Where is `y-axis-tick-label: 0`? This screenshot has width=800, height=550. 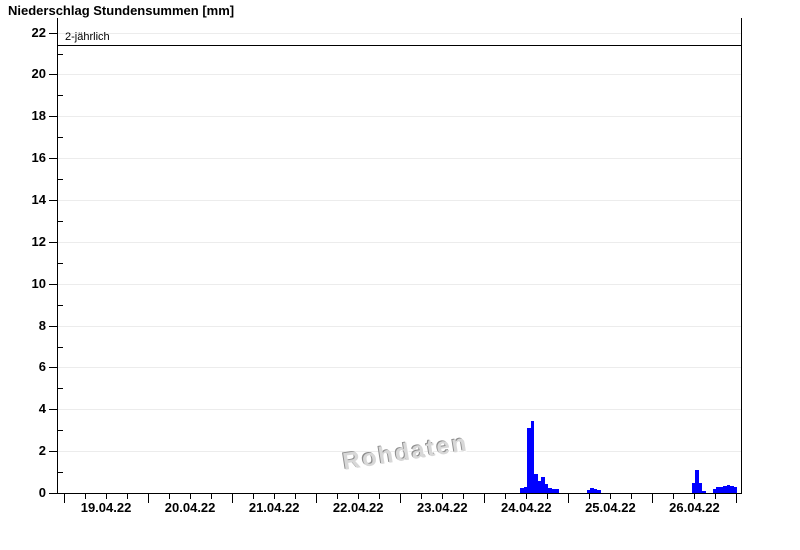
y-axis-tick-label: 0 is located at coordinates (42, 492).